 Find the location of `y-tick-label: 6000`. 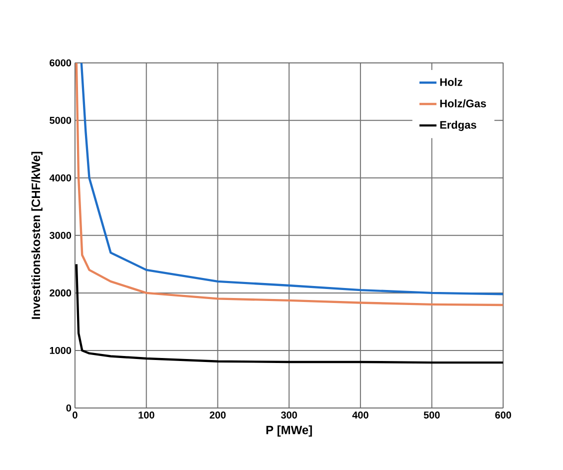

y-tick-label: 6000 is located at coordinates (61, 62).